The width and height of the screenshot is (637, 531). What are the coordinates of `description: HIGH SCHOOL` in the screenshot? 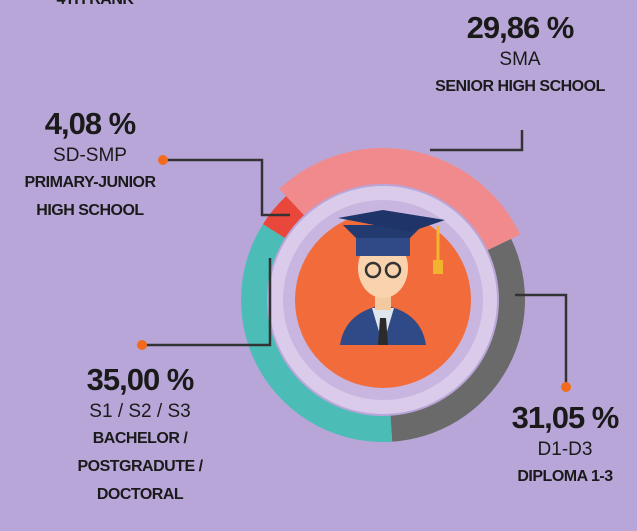 It's located at (90, 210).